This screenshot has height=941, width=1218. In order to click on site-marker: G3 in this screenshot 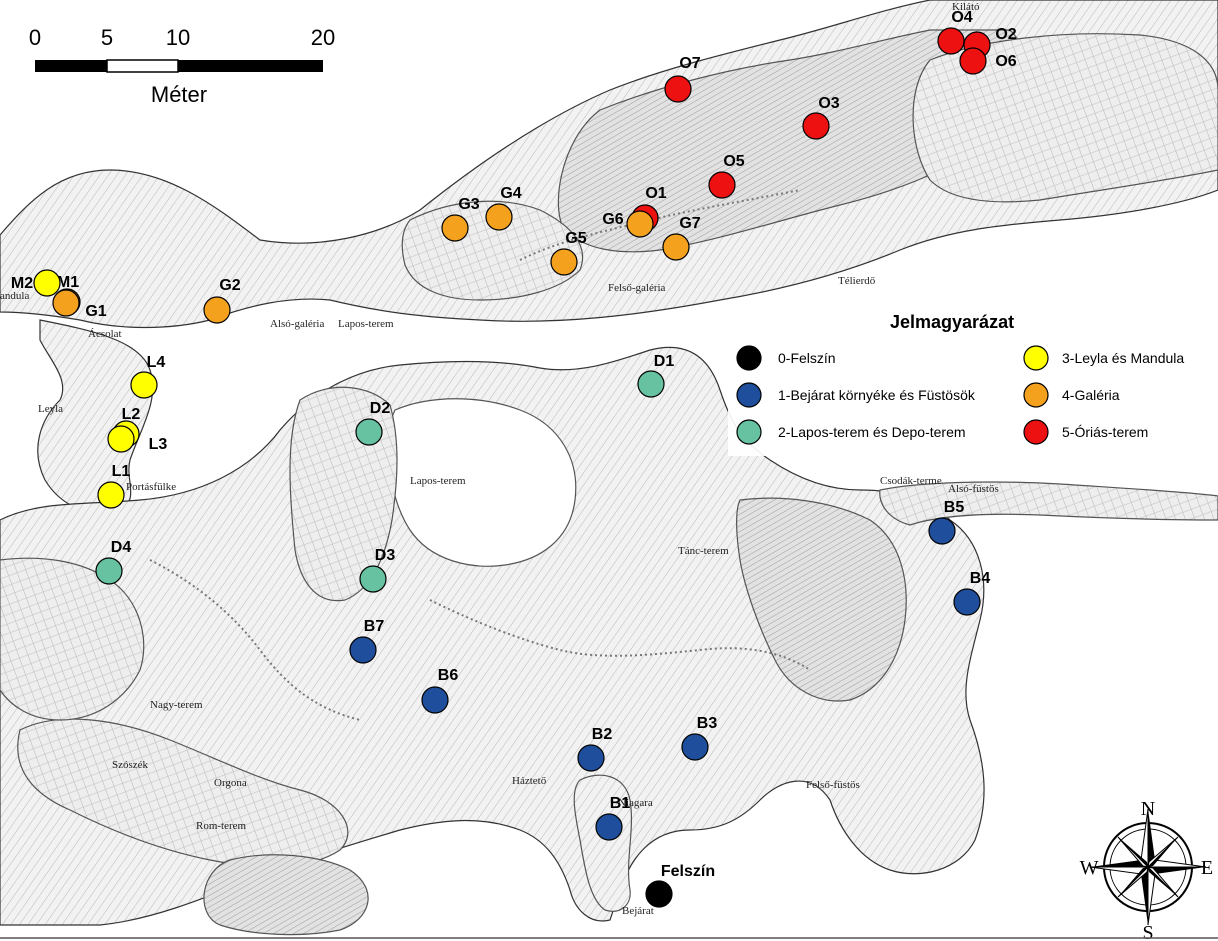, I will do `click(460, 219)`.